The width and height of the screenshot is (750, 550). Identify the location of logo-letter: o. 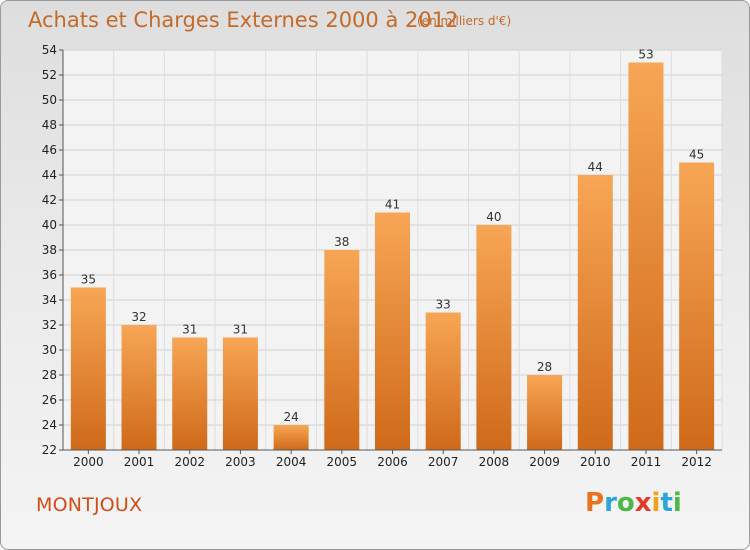
(625, 503).